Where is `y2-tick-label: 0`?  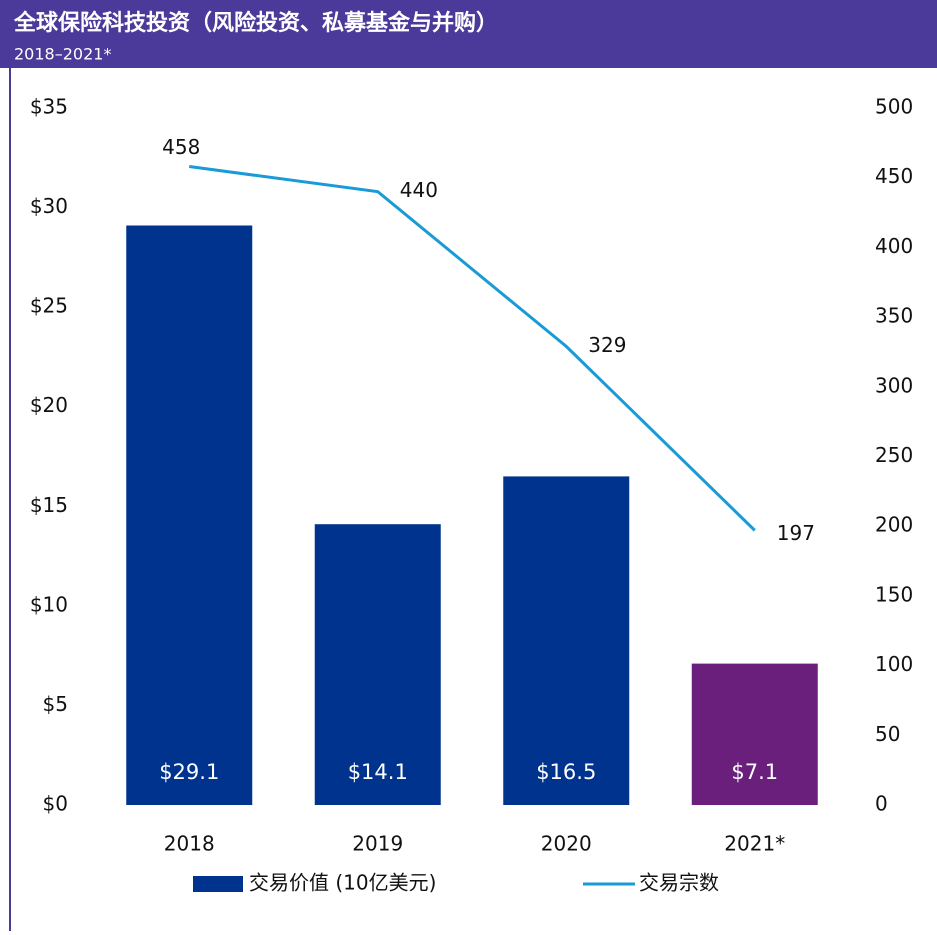
y2-tick-label: 0 is located at coordinates (881, 804).